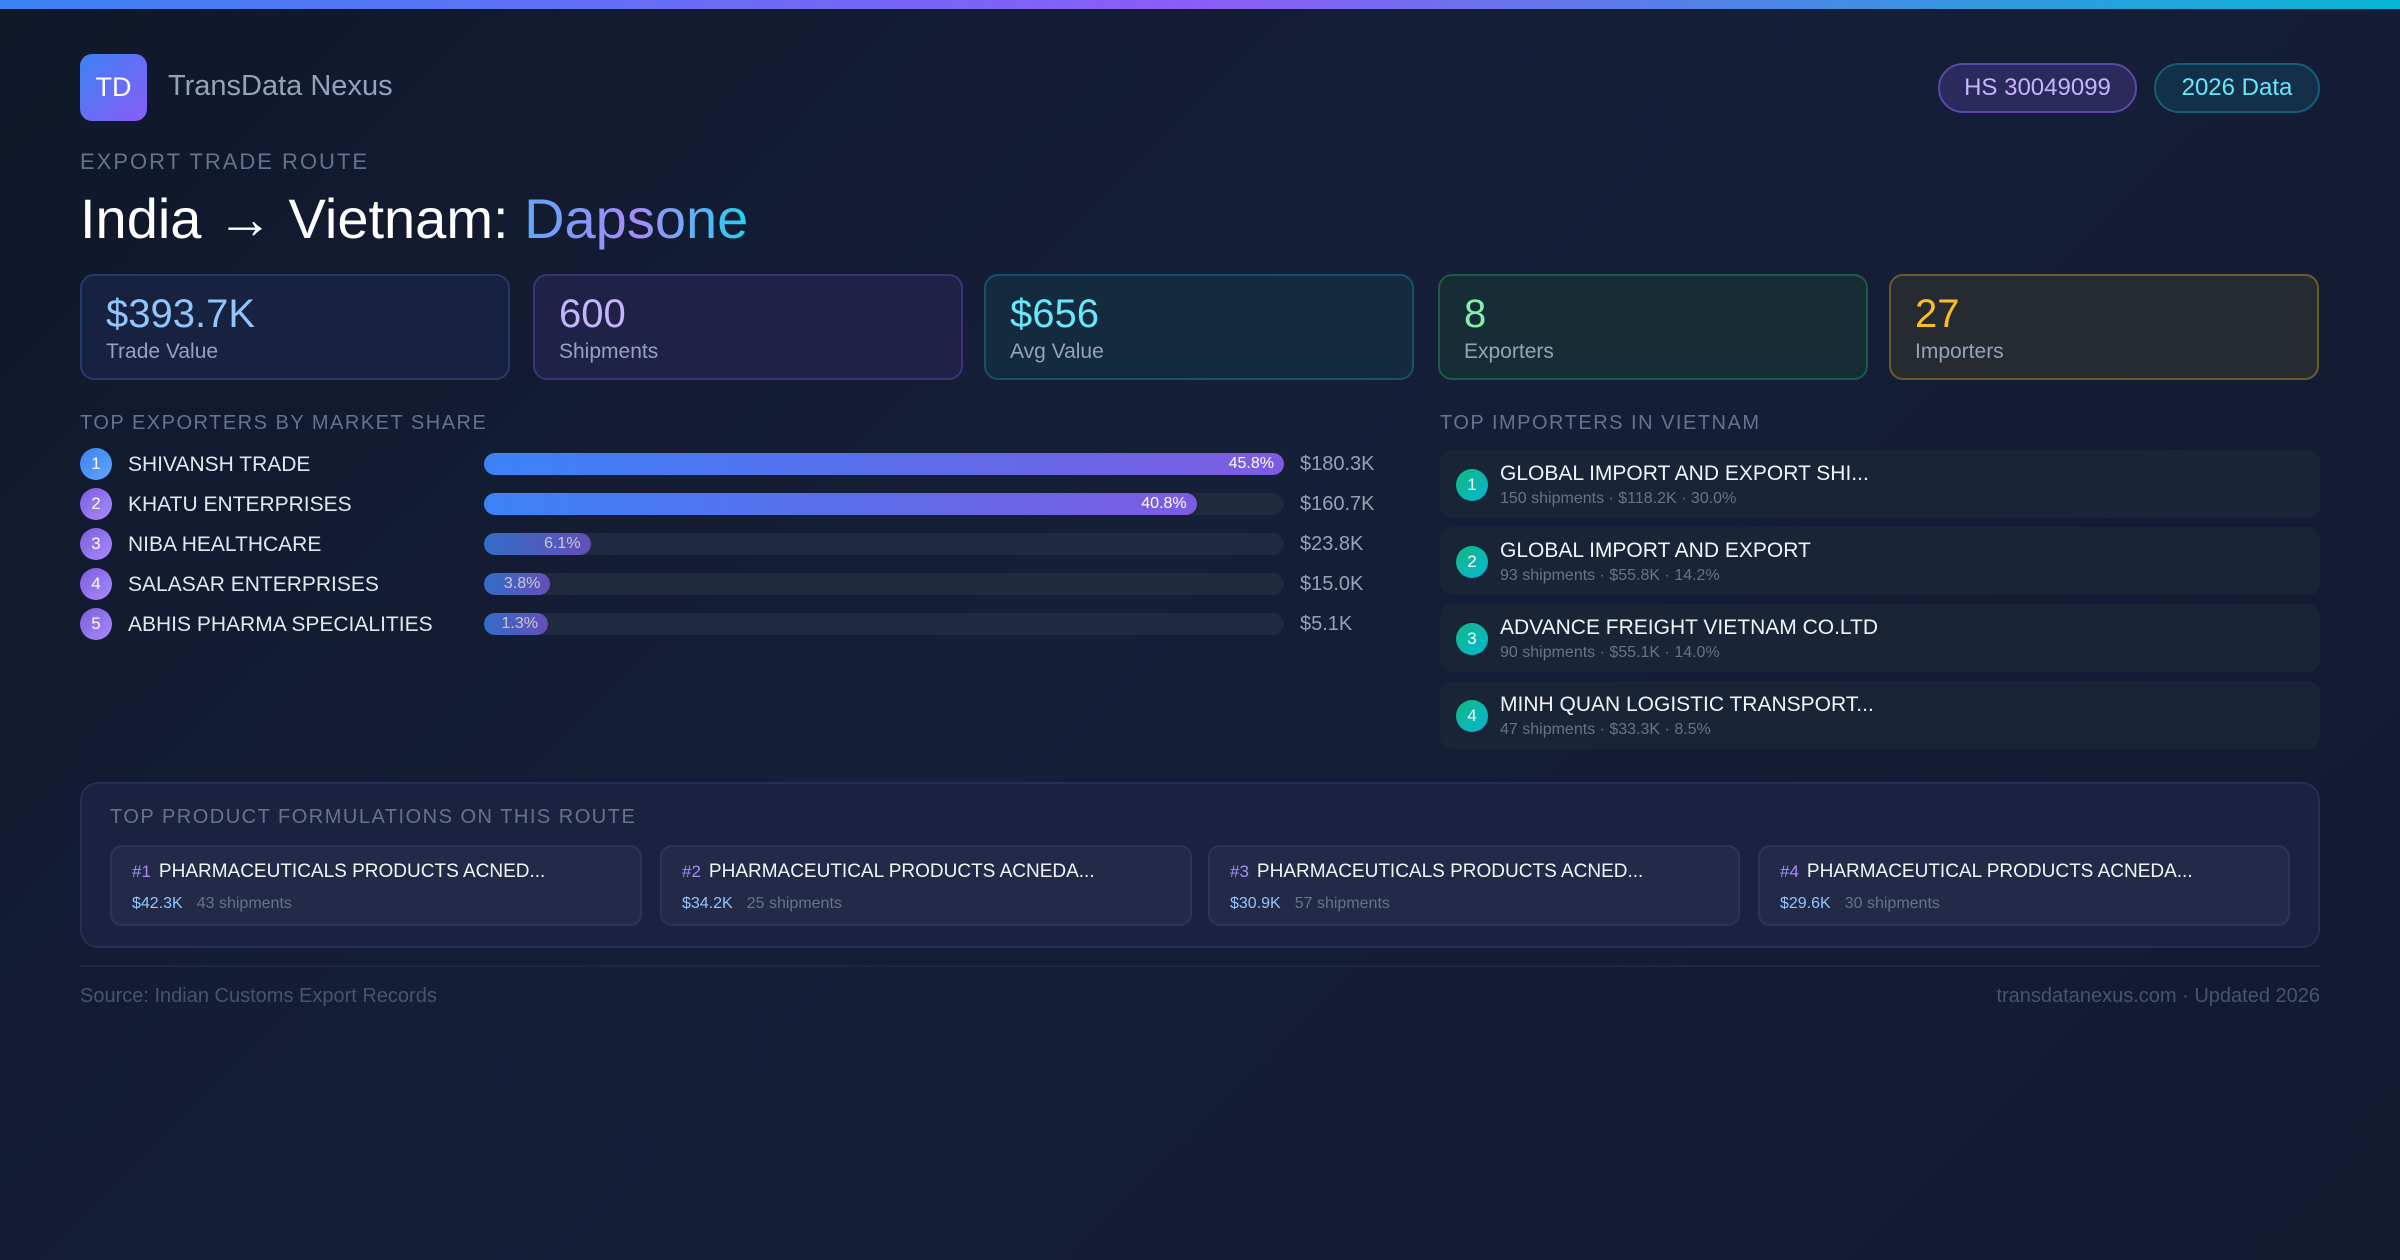 The height and width of the screenshot is (1260, 2400). What do you see at coordinates (1610, 575) in the screenshot?
I see `importer-details: 93 shipments · $55.8K · 14.2%` at bounding box center [1610, 575].